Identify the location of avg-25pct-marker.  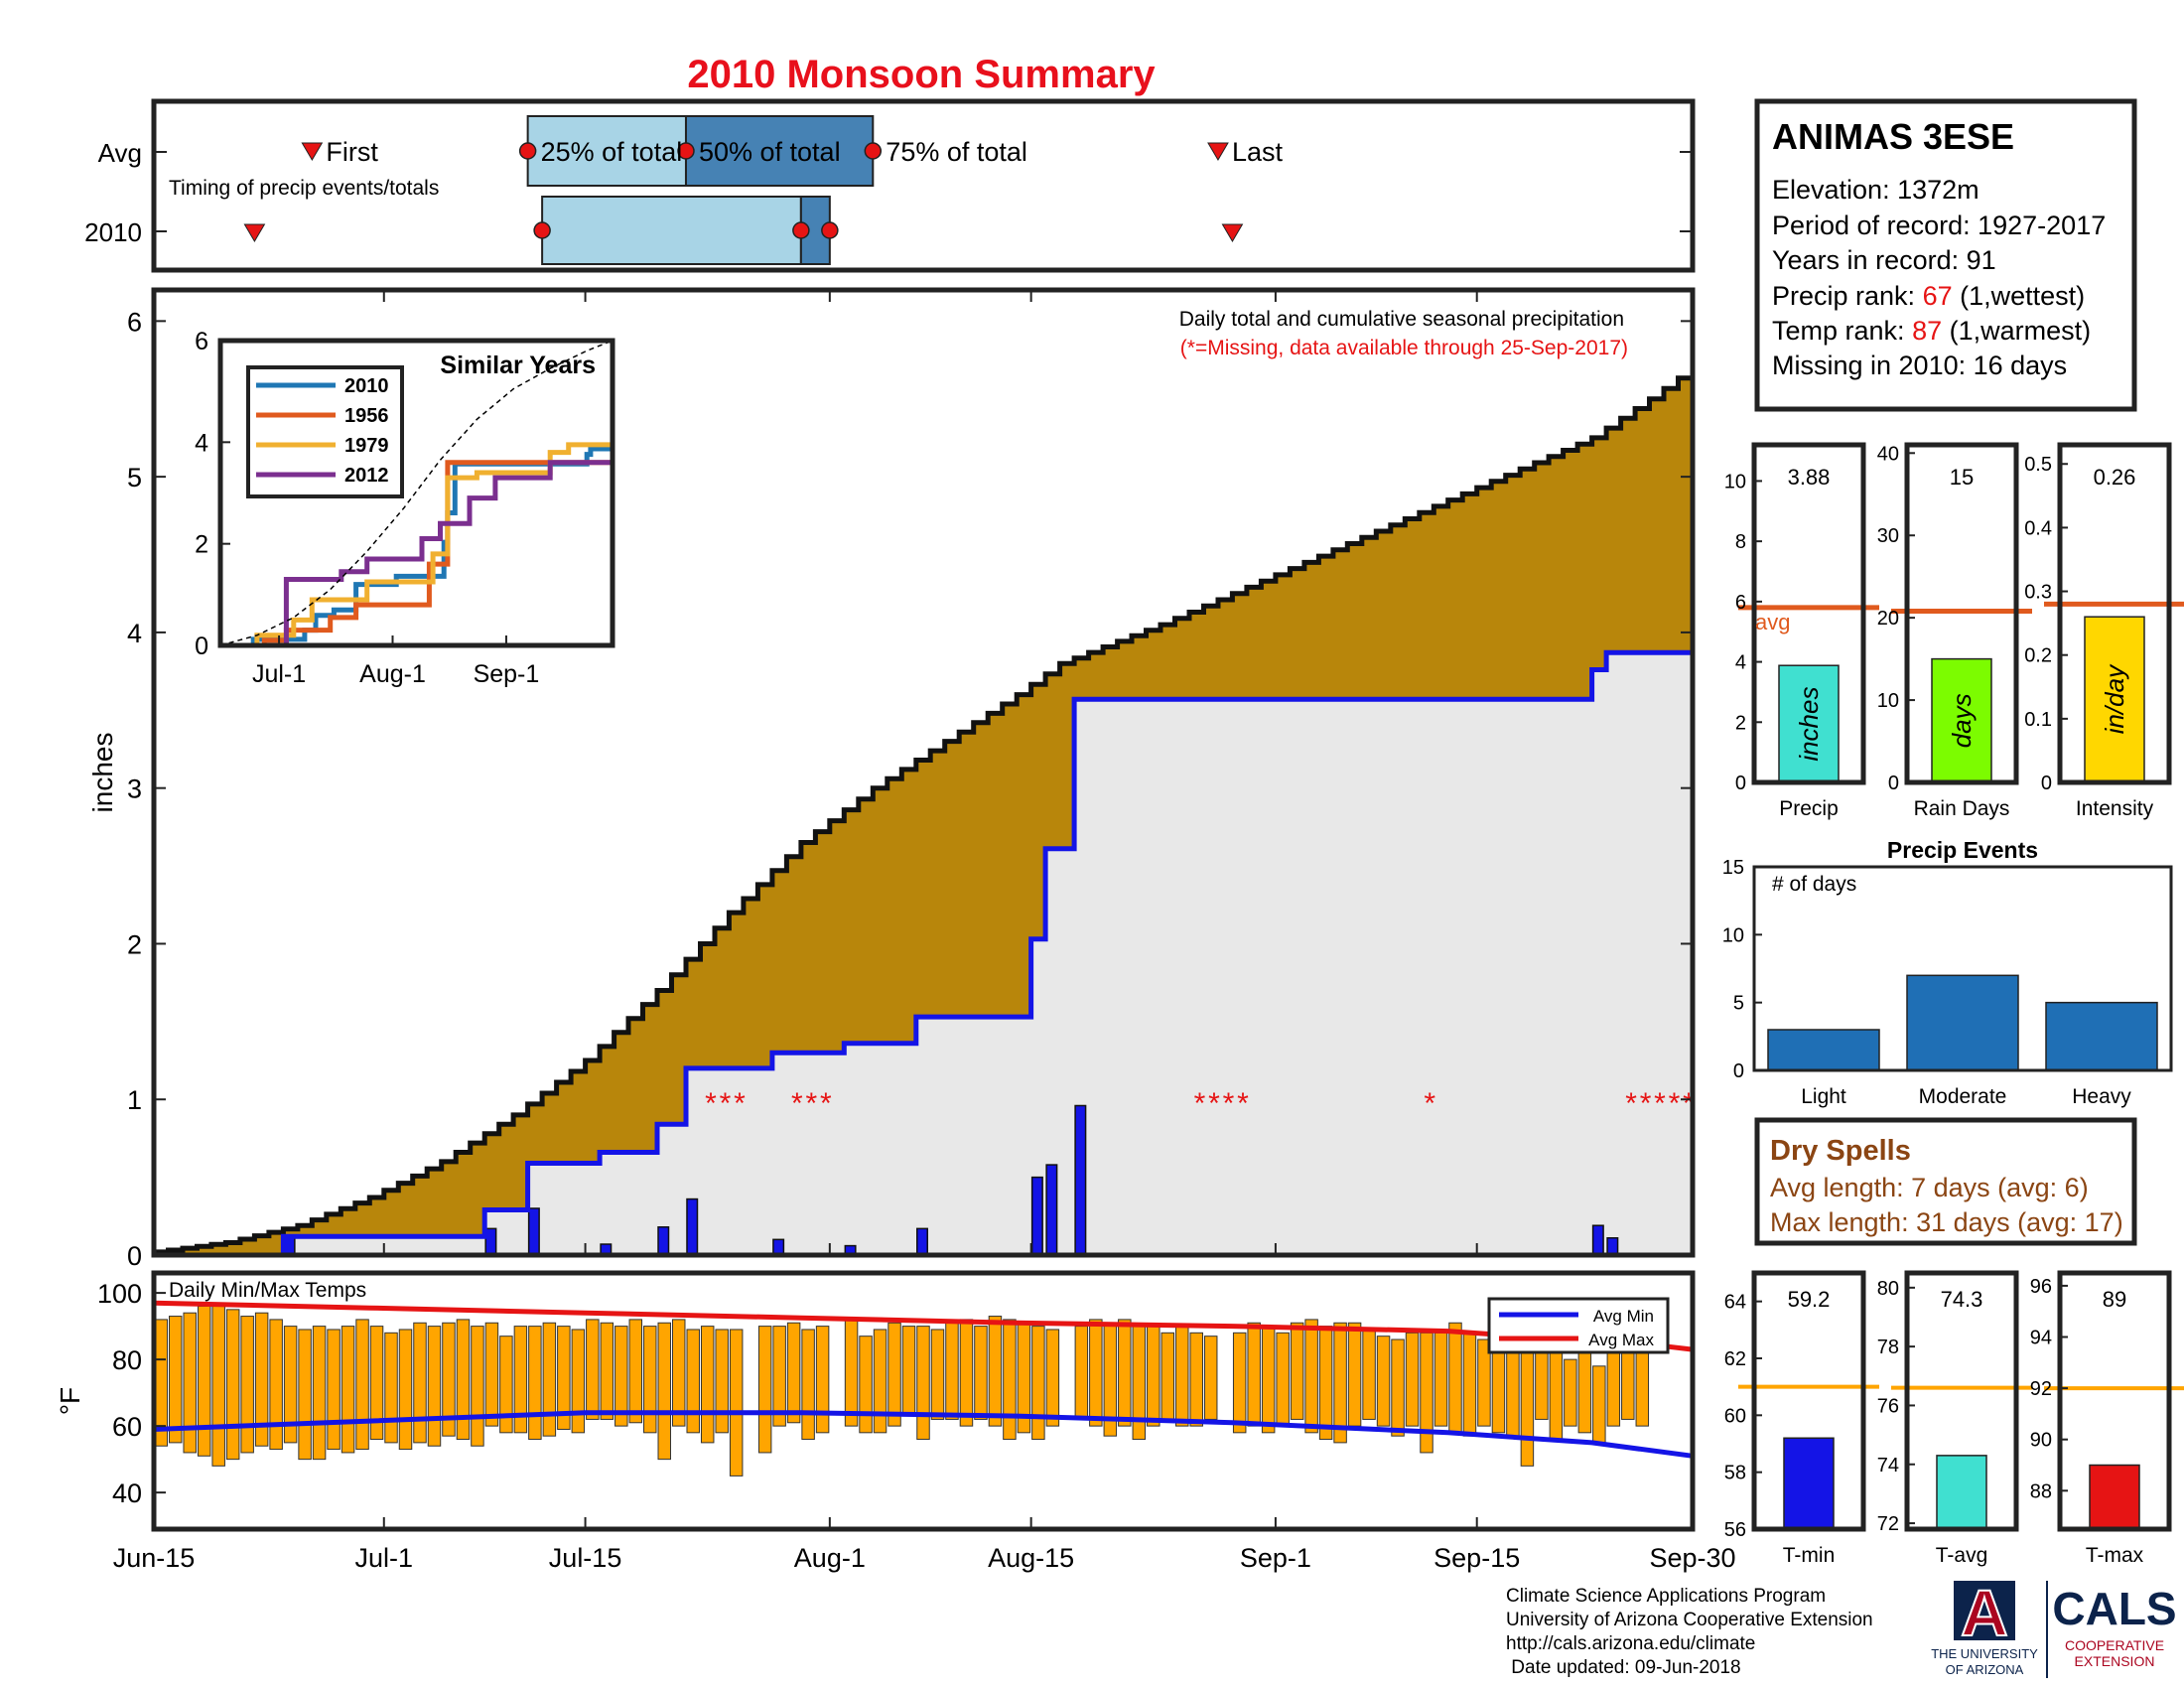
(527, 151).